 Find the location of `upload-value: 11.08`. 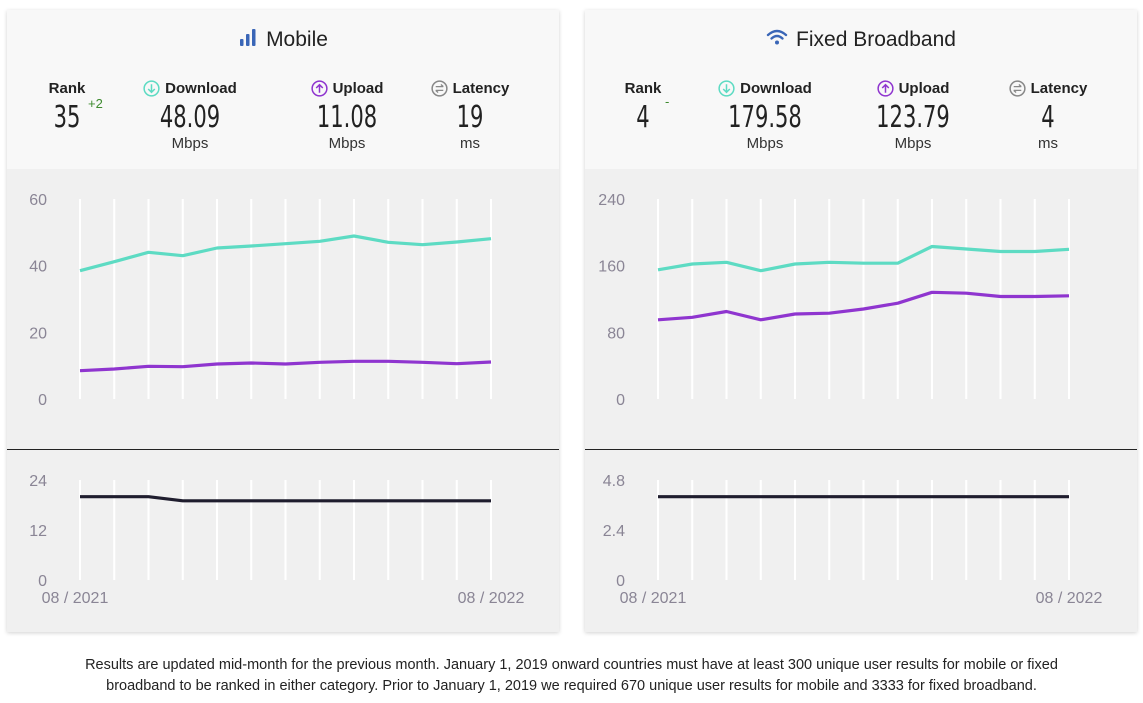

upload-value: 11.08 is located at coordinates (347, 117).